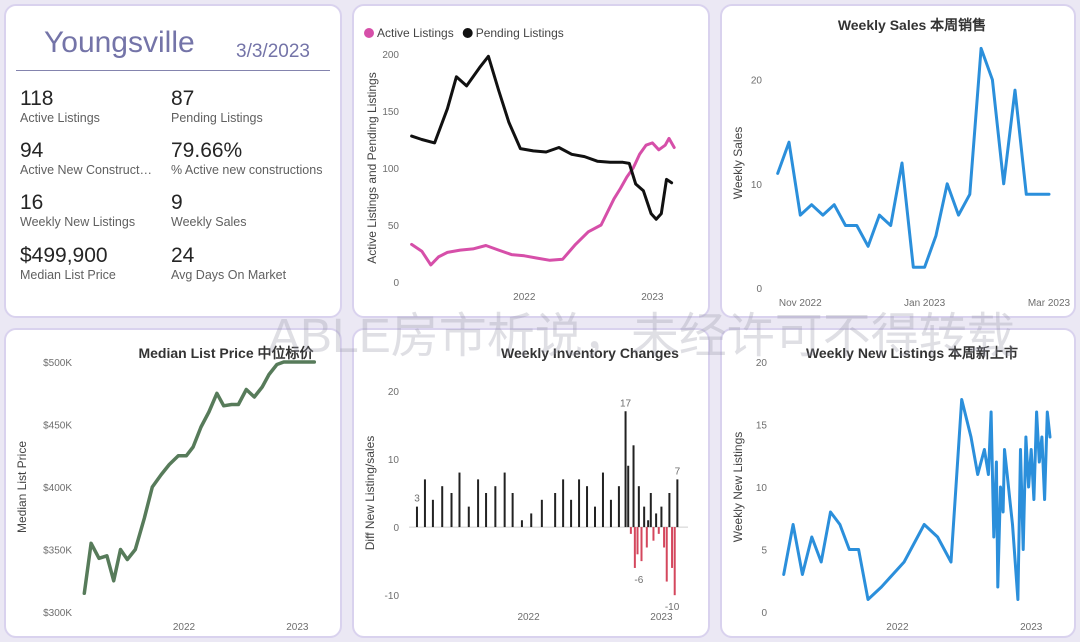  I want to click on y-tick-label: 150, so click(390, 112).